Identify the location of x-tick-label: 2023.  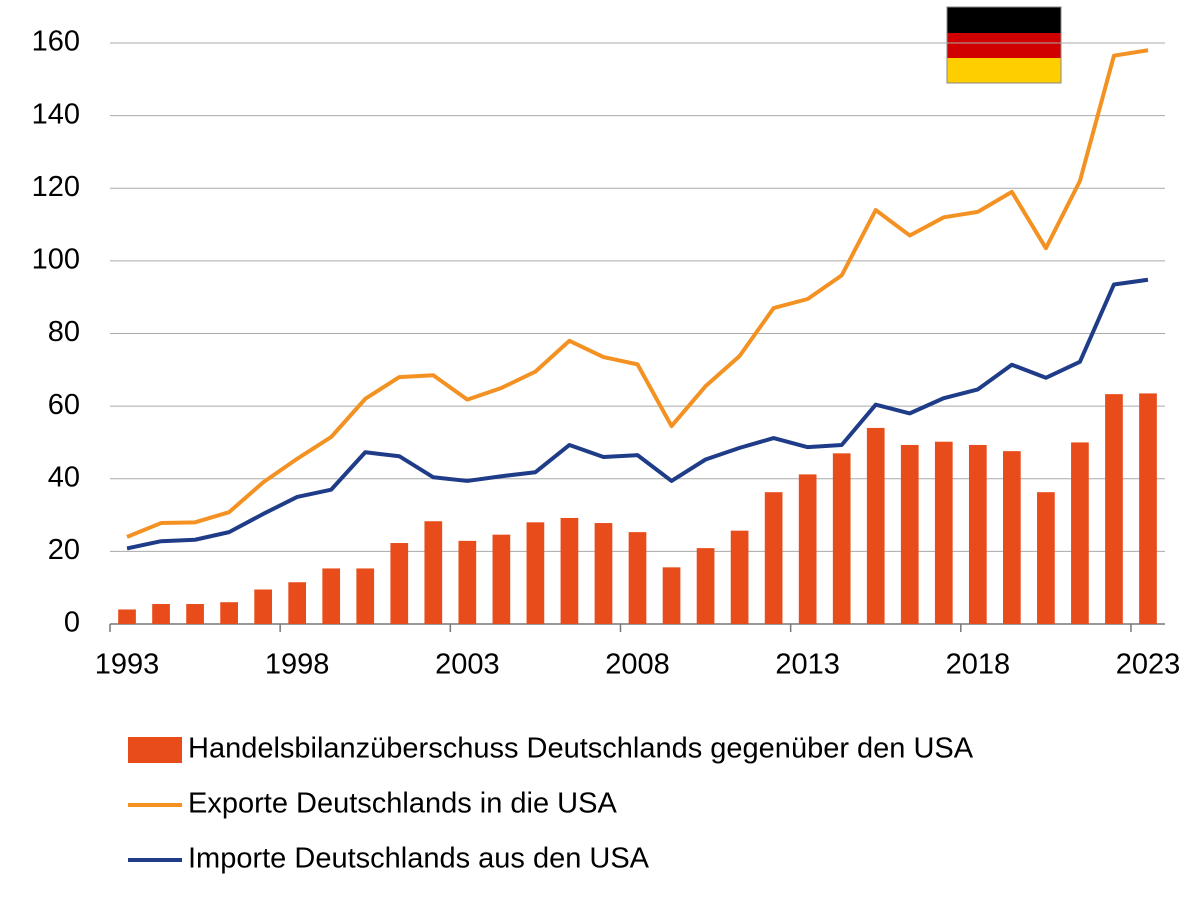
(1148, 665).